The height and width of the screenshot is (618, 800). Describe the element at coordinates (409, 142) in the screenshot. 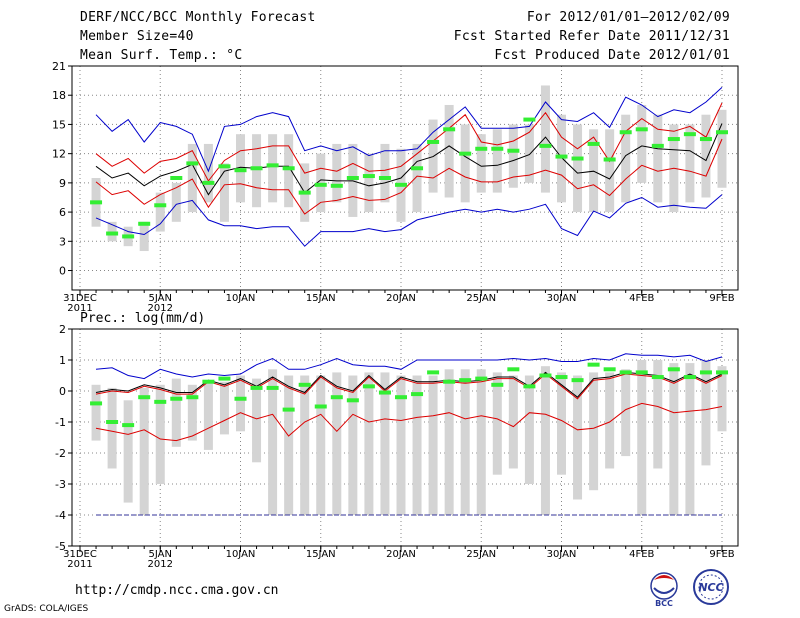

I see `series-line-upper` at that location.